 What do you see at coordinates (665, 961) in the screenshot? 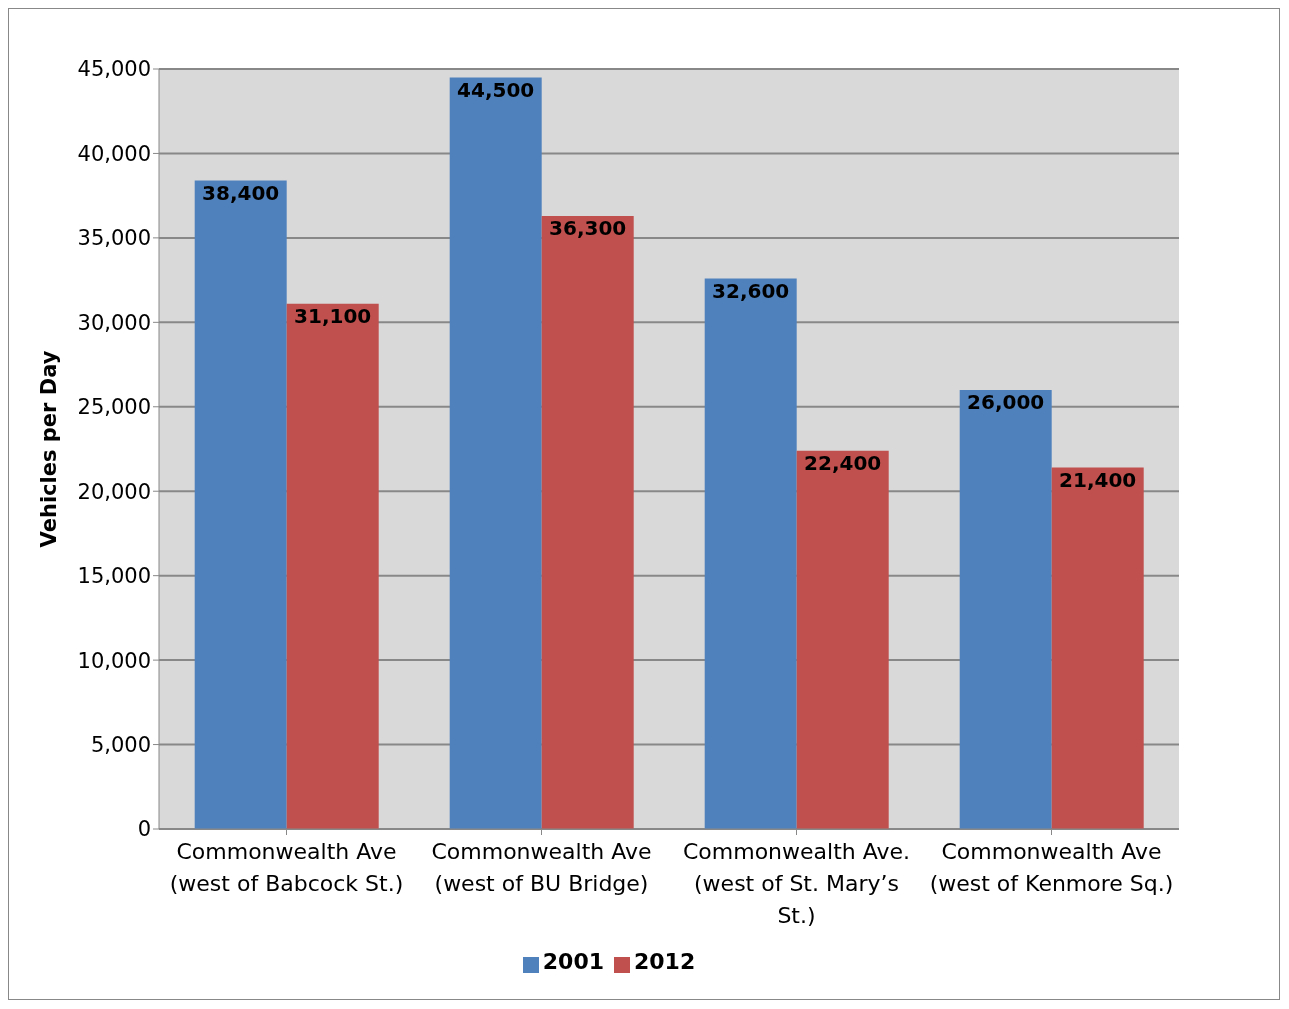
I see `legend-label: 2012` at bounding box center [665, 961].